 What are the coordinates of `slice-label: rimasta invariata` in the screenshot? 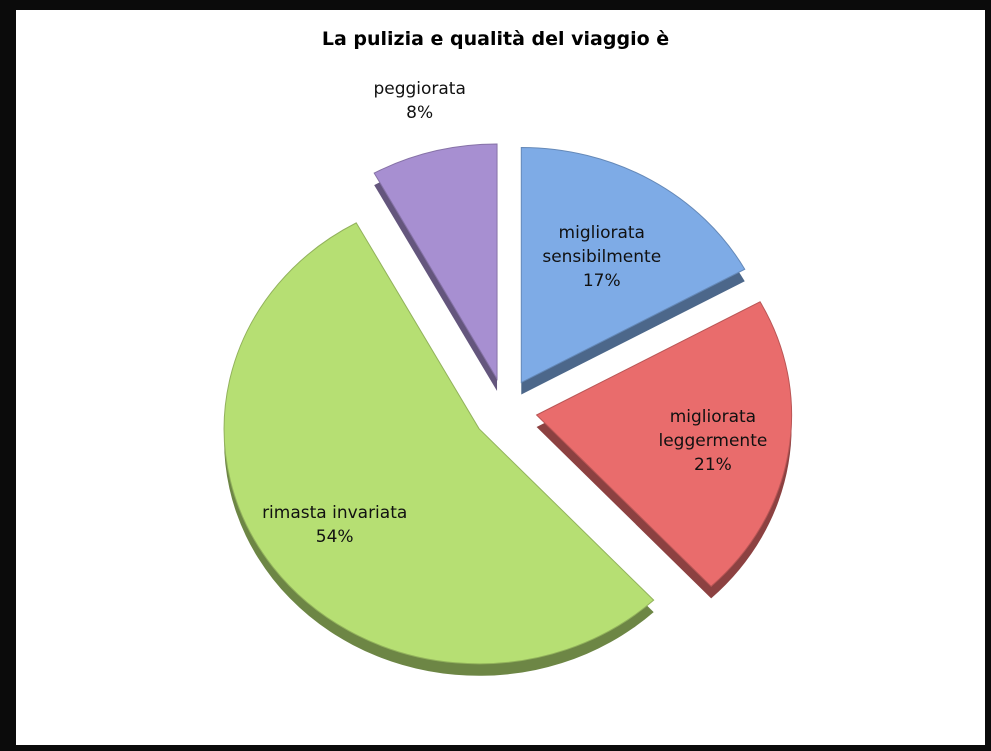 It's located at (335, 513).